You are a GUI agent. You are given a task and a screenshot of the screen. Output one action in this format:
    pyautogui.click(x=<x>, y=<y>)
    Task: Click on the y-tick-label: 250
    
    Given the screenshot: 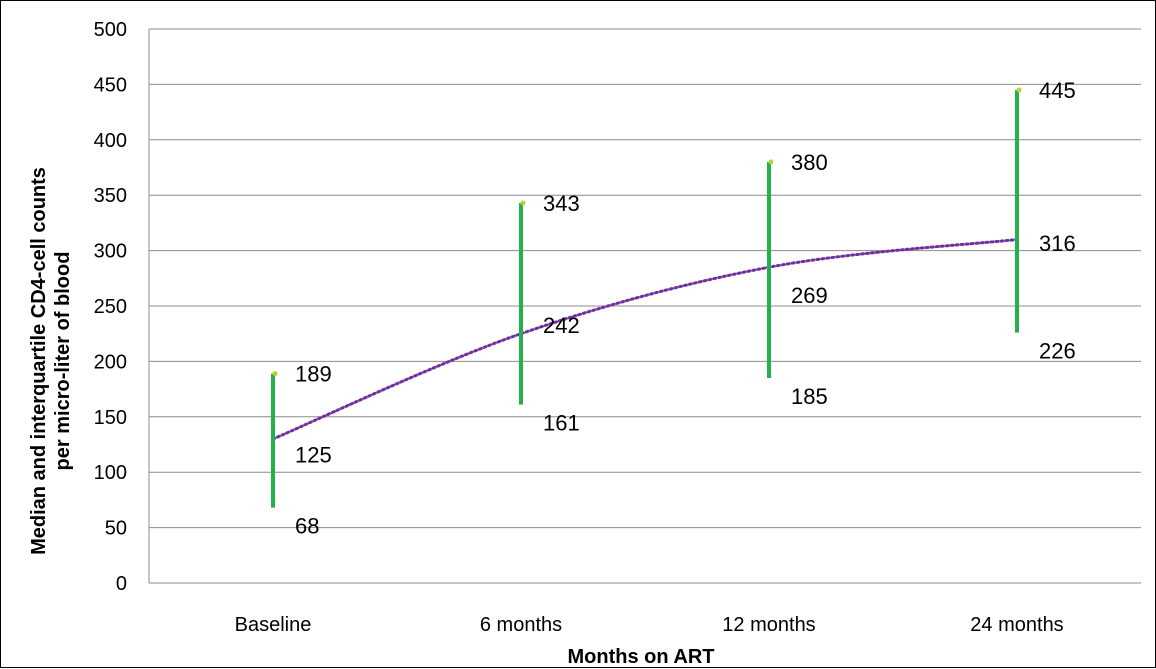 What is the action you would take?
    pyautogui.click(x=110, y=307)
    